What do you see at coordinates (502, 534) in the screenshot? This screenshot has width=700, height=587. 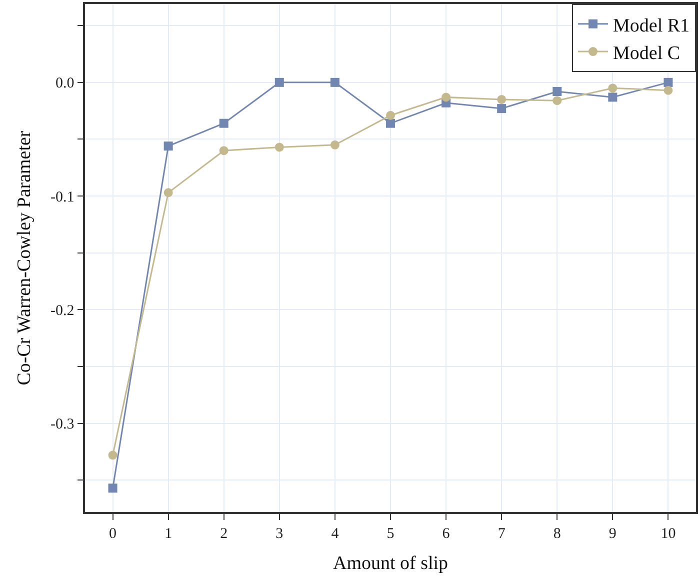 I see `x-tick-label: 7` at bounding box center [502, 534].